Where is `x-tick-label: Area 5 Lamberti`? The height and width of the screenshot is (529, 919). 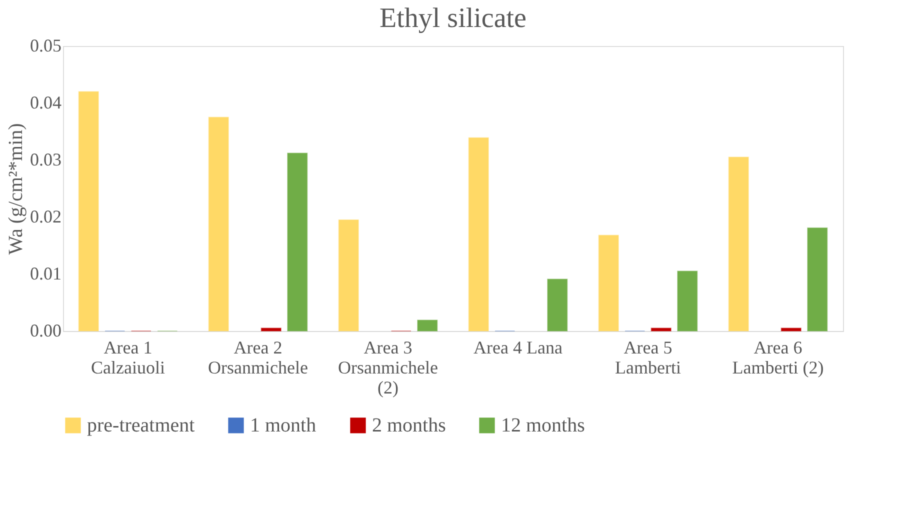
x-tick-label: Area 5 Lamberti is located at coordinates (648, 358).